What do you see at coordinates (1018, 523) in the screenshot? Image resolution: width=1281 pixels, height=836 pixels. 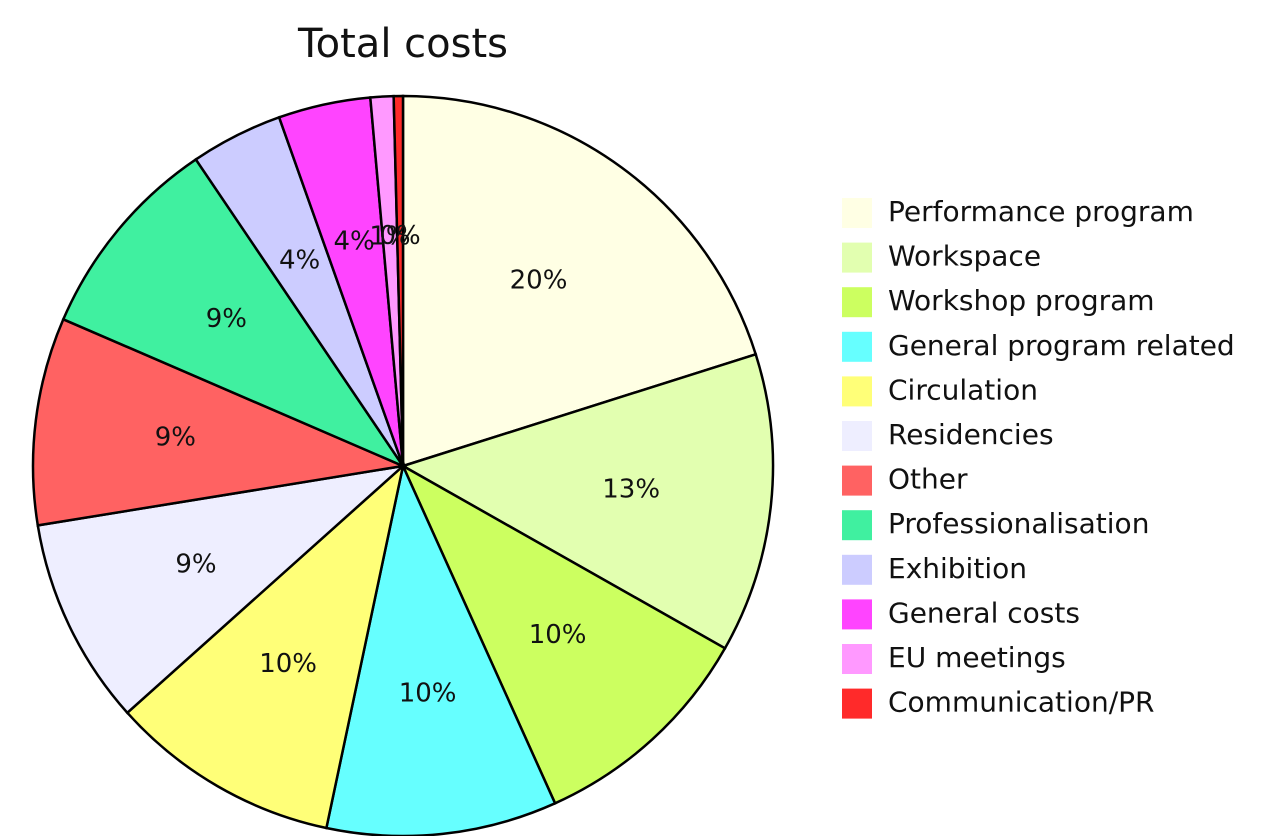 I see `legend-label: Professionalisation` at bounding box center [1018, 523].